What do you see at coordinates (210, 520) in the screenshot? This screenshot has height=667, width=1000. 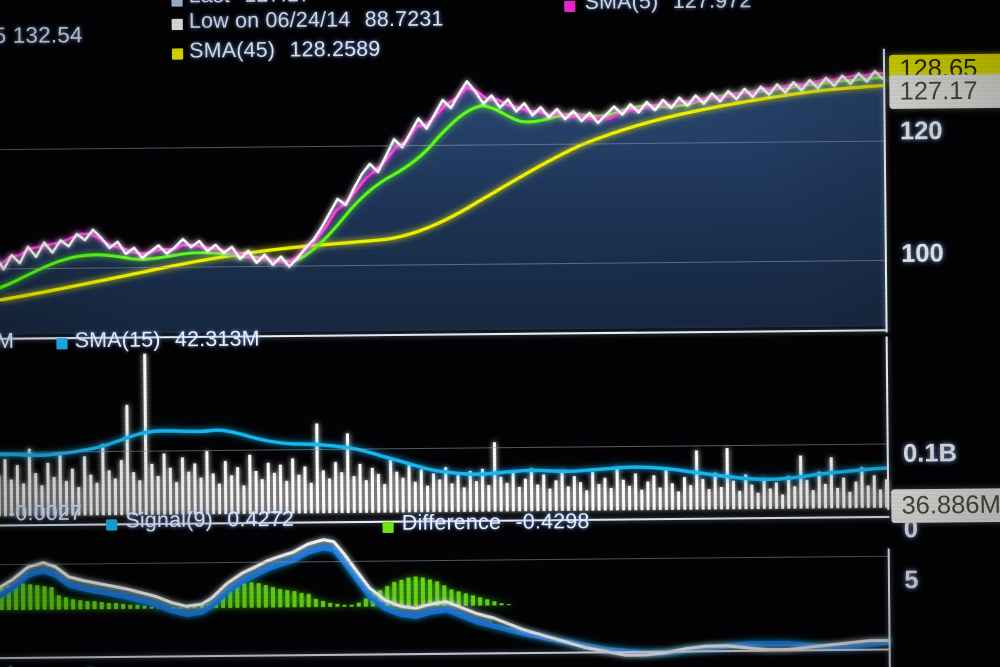 I see `legend-signal: Signal(9) 0.4272` at bounding box center [210, 520].